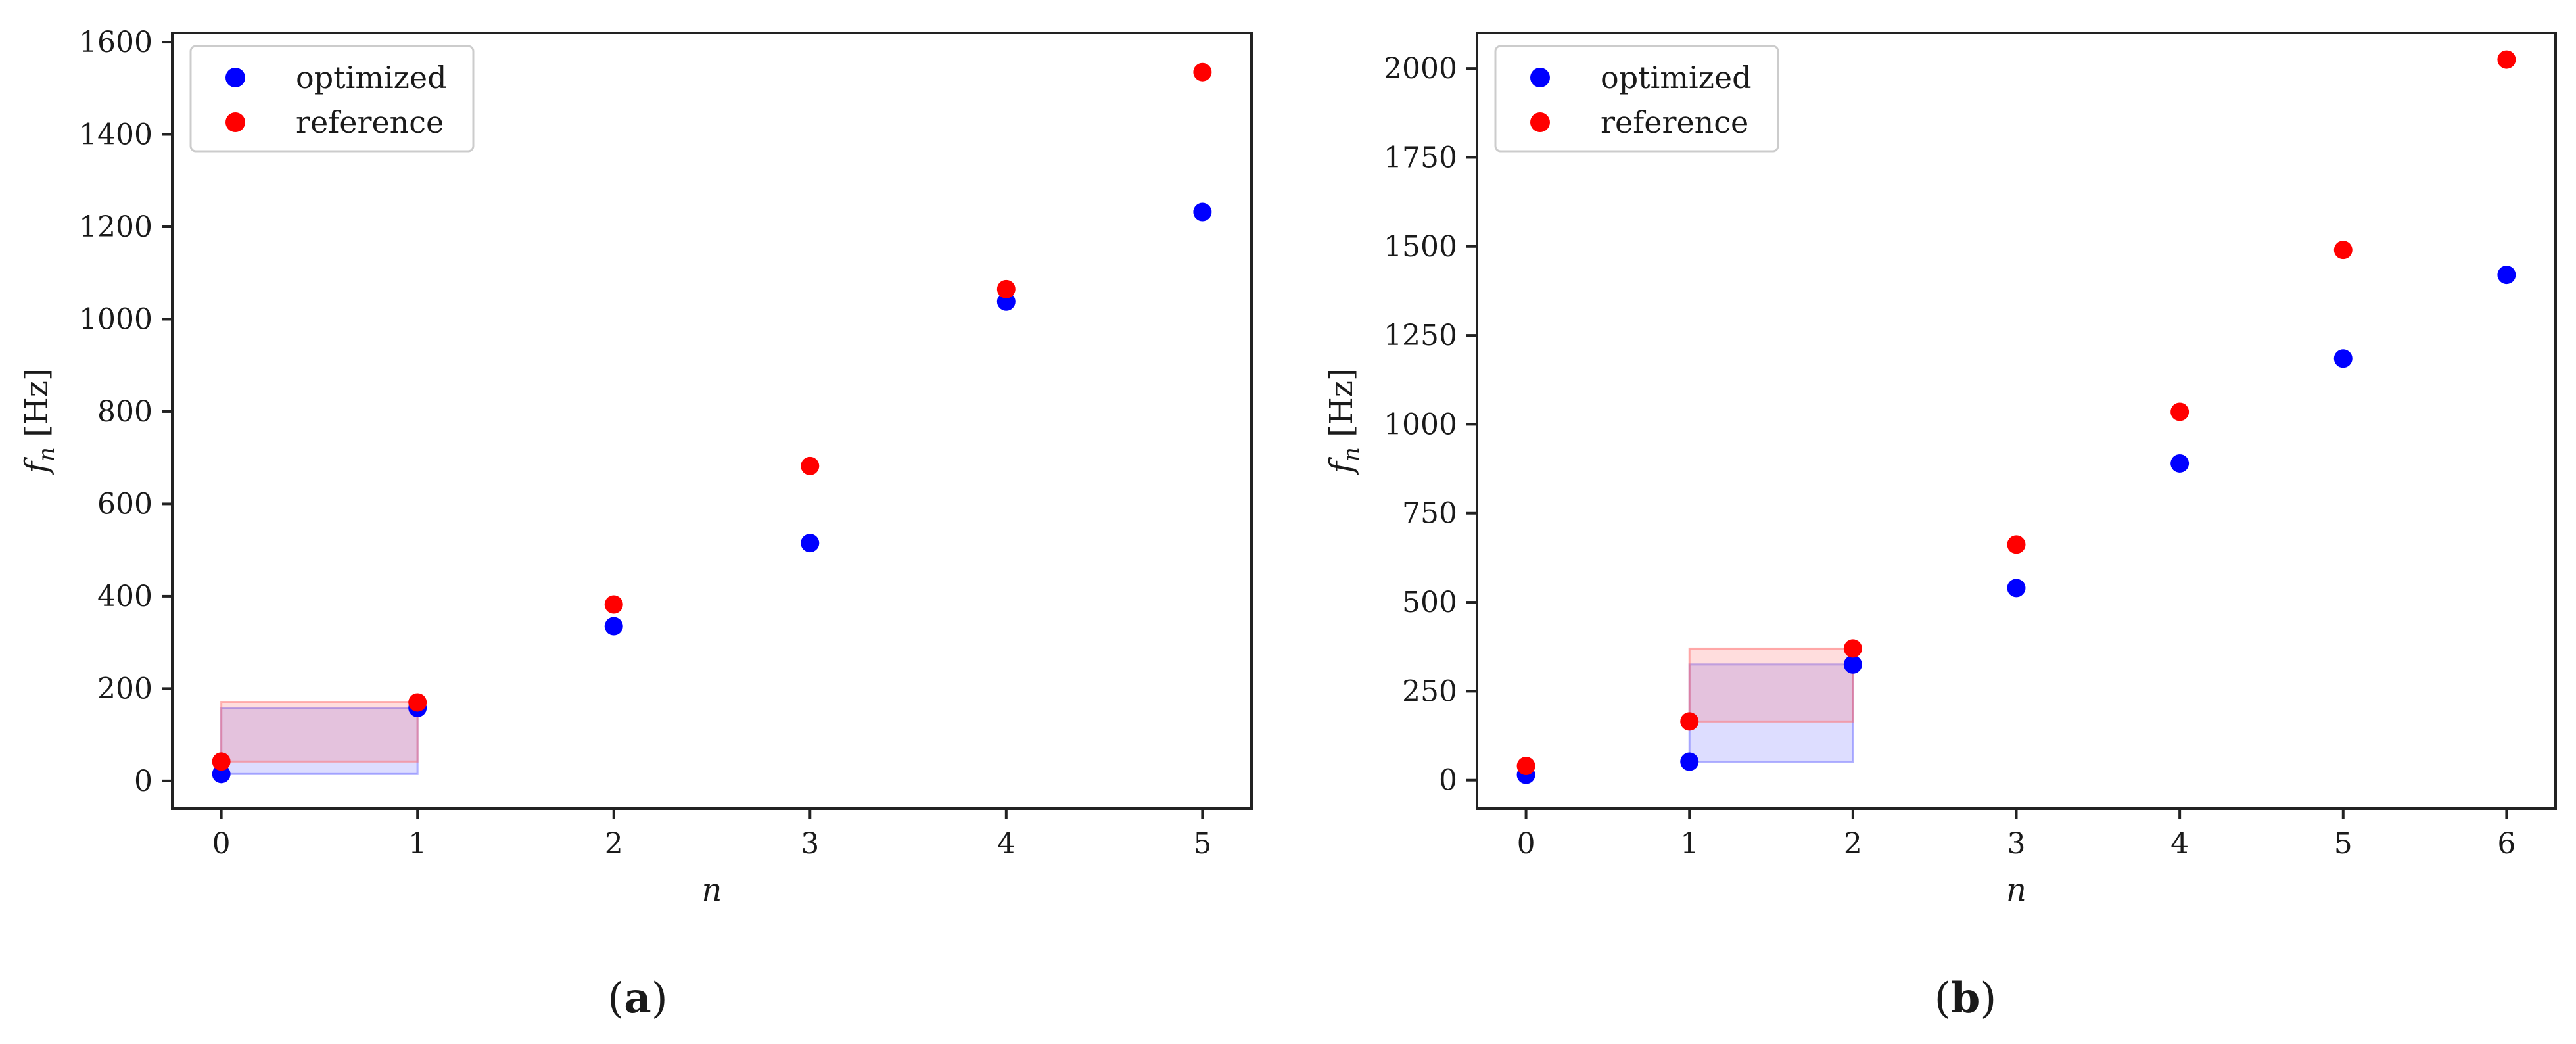 Image resolution: width=2576 pixels, height=1044 pixels. What do you see at coordinates (1429, 691) in the screenshot?
I see `panel-b-y-tick-label: 250` at bounding box center [1429, 691].